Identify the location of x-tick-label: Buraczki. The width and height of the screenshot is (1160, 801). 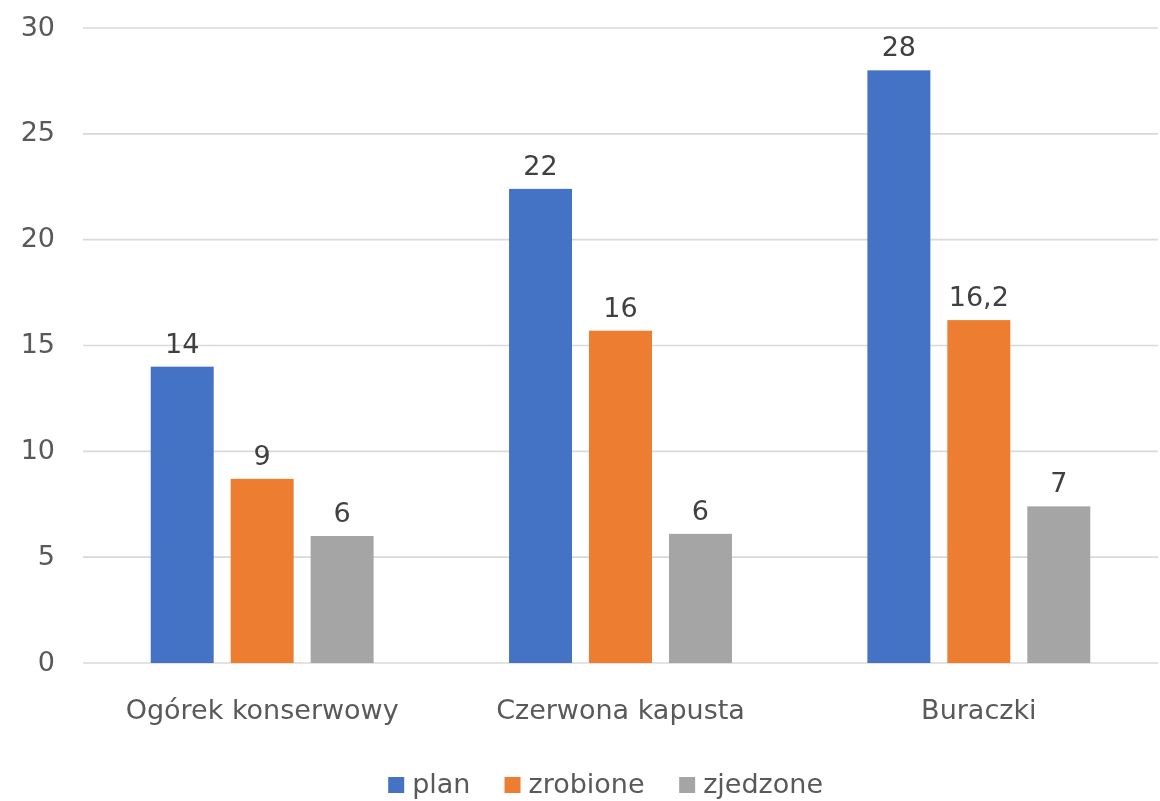
(979, 709).